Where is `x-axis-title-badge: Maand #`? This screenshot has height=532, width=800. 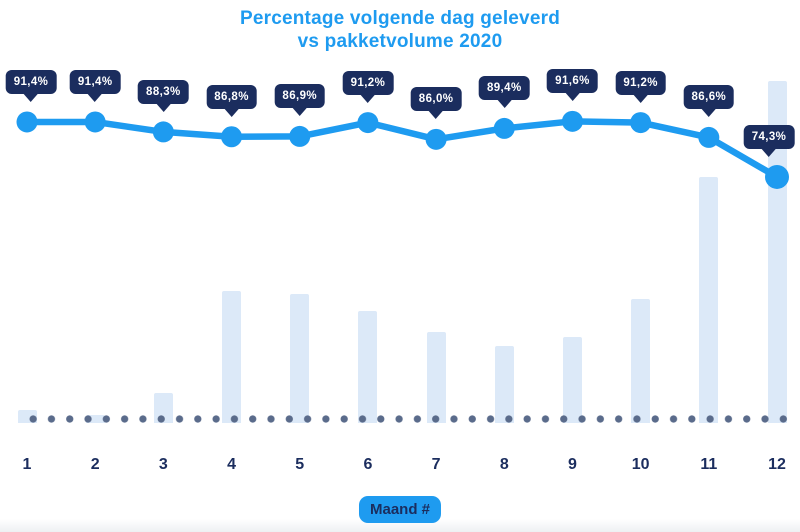
x-axis-title-badge: Maand # is located at coordinates (400, 509).